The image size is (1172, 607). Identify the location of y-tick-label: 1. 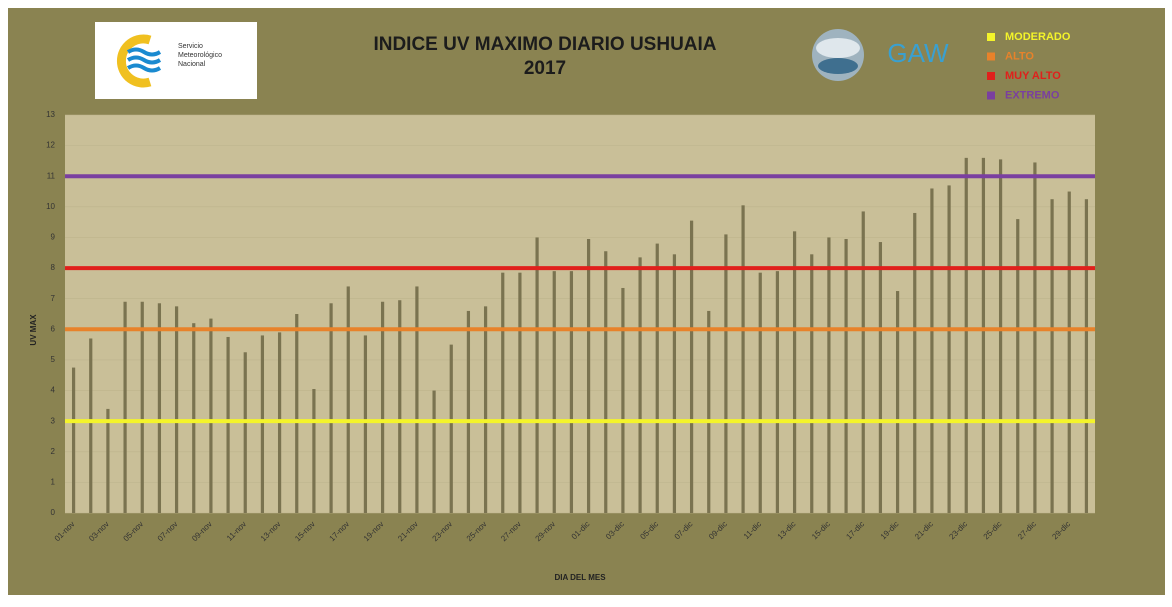
(53, 481).